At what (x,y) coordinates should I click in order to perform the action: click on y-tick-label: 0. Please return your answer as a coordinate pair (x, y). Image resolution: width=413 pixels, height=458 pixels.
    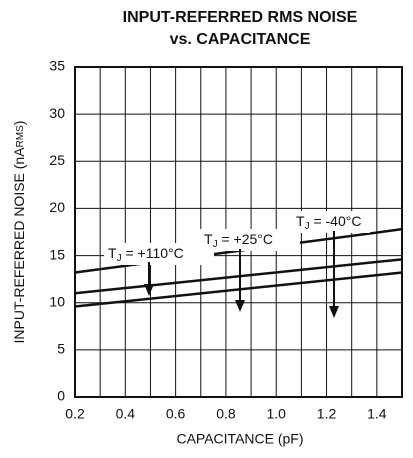
    Looking at the image, I should click on (61, 396).